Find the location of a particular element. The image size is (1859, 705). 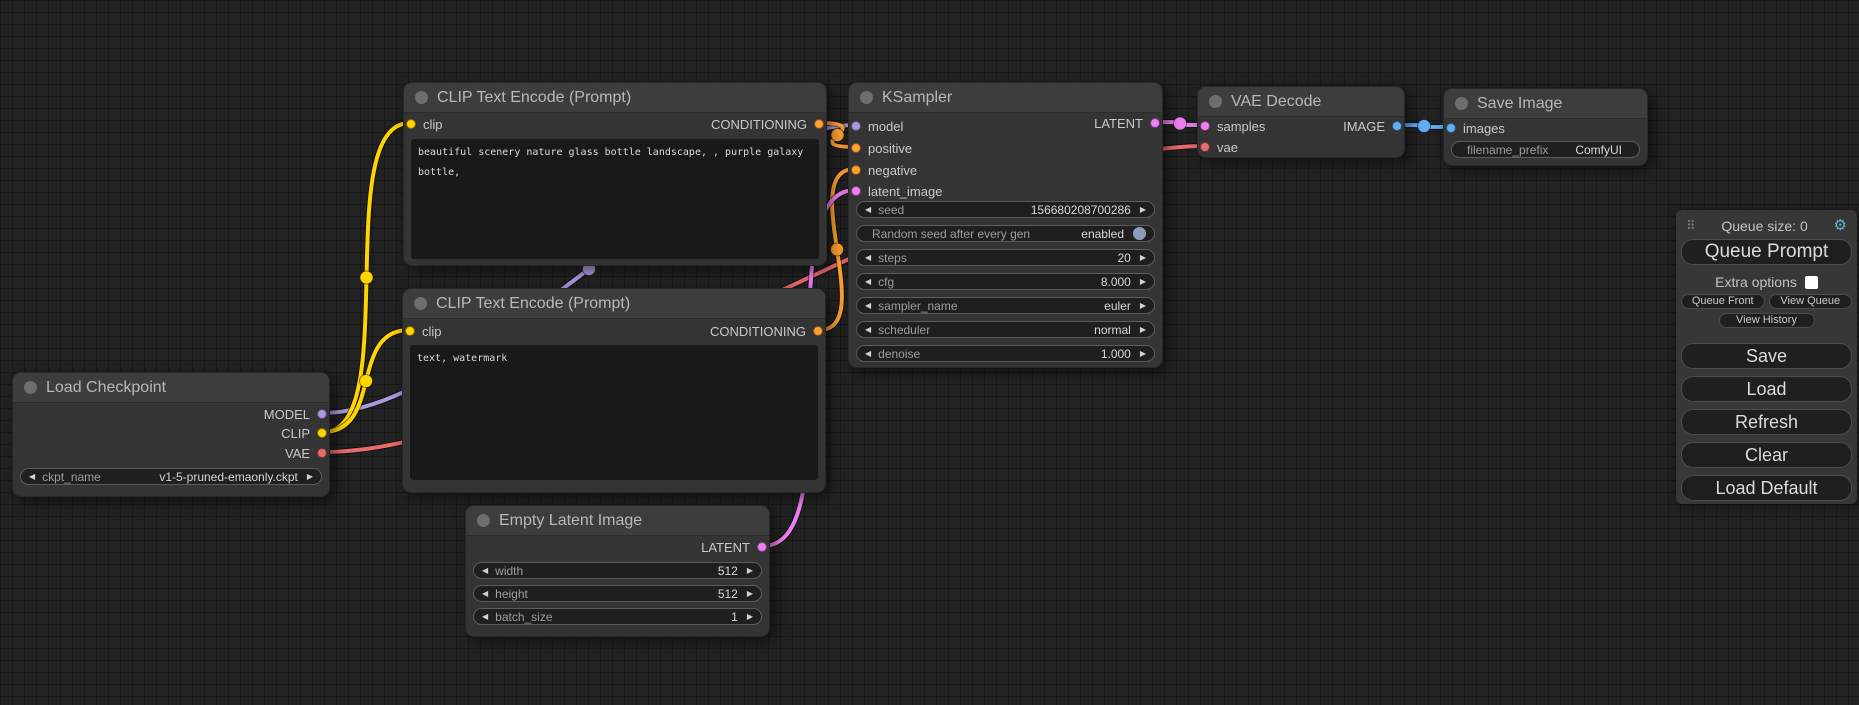

node-save-image: Save Image images filename_prefix ComfyUI is located at coordinates (1545, 127).